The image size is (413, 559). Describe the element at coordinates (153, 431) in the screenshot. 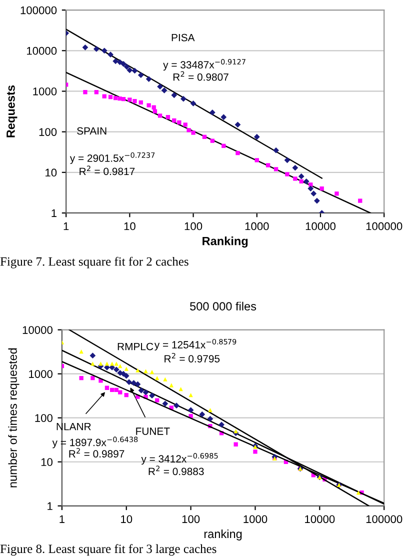

I see `annotation: FUNET` at that location.